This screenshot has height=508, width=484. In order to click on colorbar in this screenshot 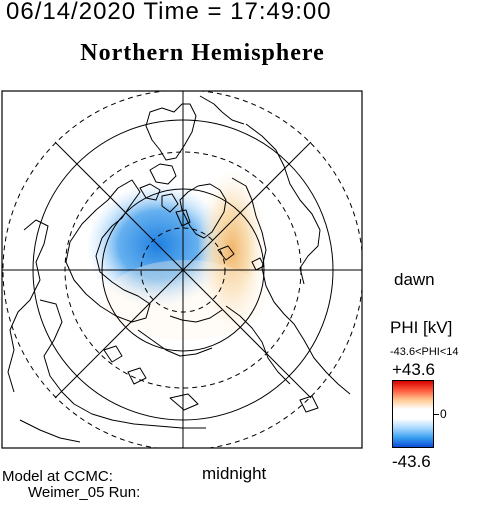, I will do `click(413, 414)`.